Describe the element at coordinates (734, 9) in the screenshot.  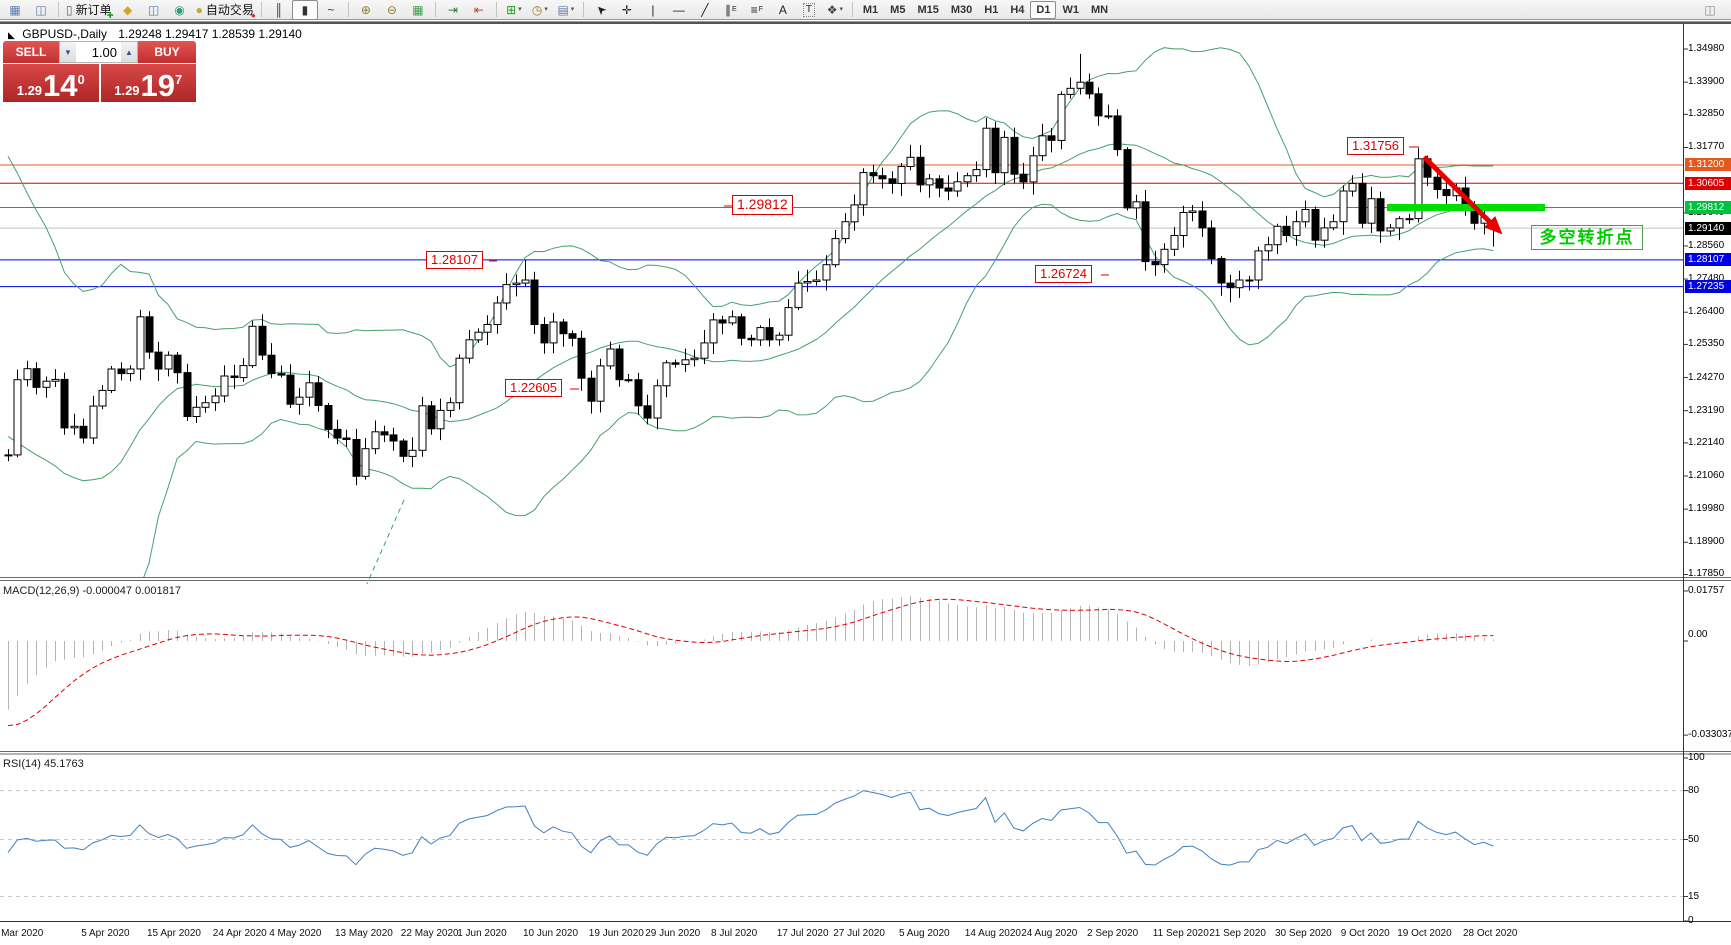
I see `channel-icon-sub: E` at that location.